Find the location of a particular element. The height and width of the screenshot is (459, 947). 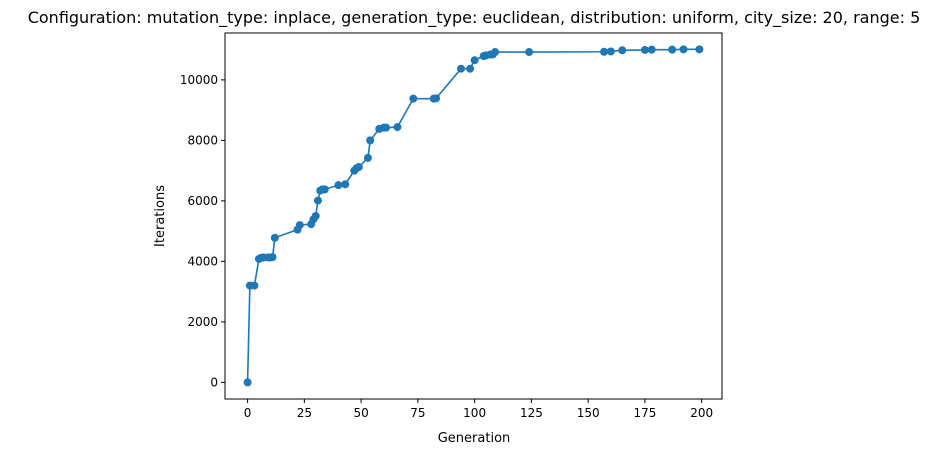

x-tick-label: 125 is located at coordinates (531, 413).